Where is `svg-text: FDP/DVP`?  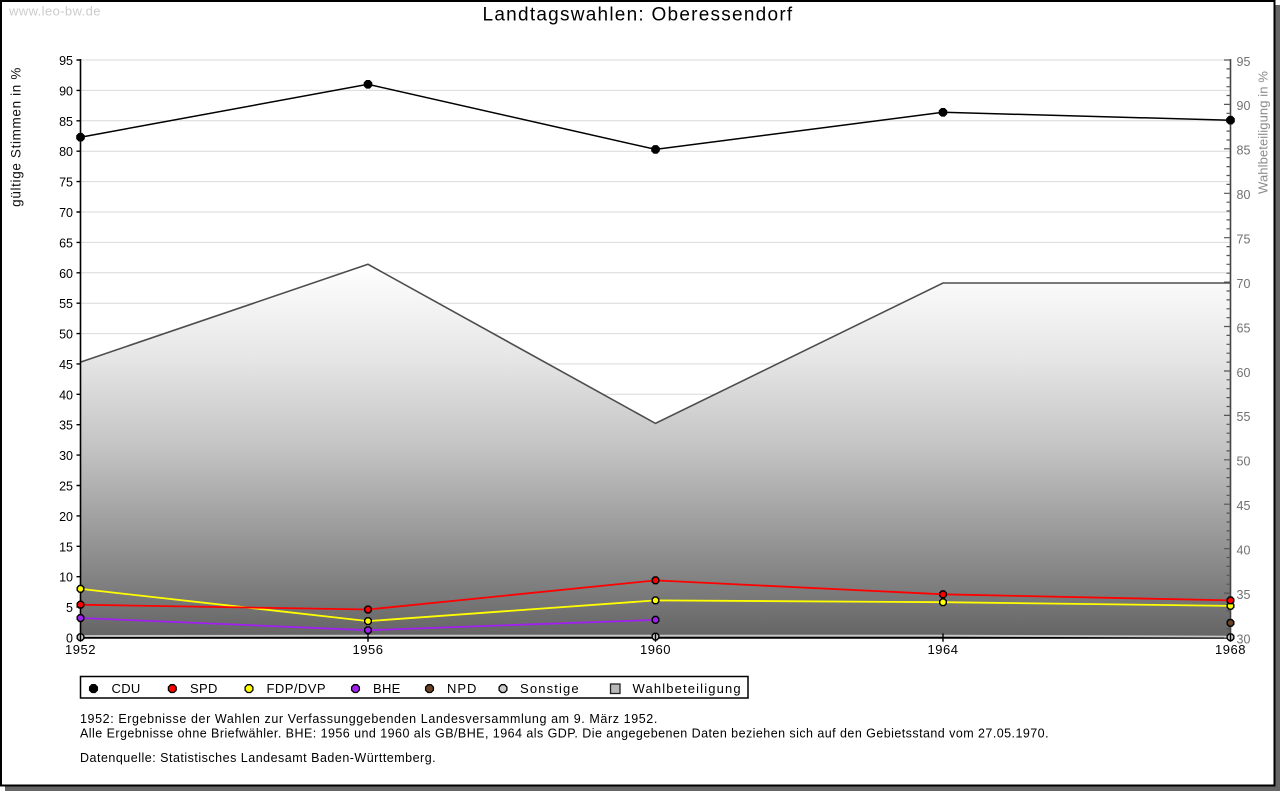
svg-text: FDP/DVP is located at coordinates (297, 688).